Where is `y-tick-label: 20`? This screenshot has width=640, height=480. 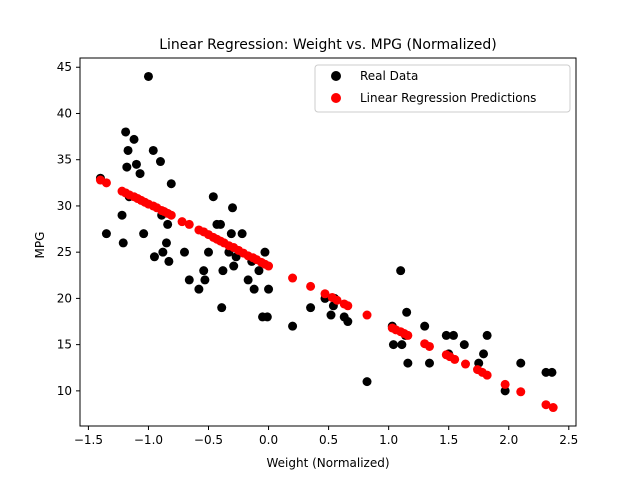 y-tick-label: 20 is located at coordinates (64, 298).